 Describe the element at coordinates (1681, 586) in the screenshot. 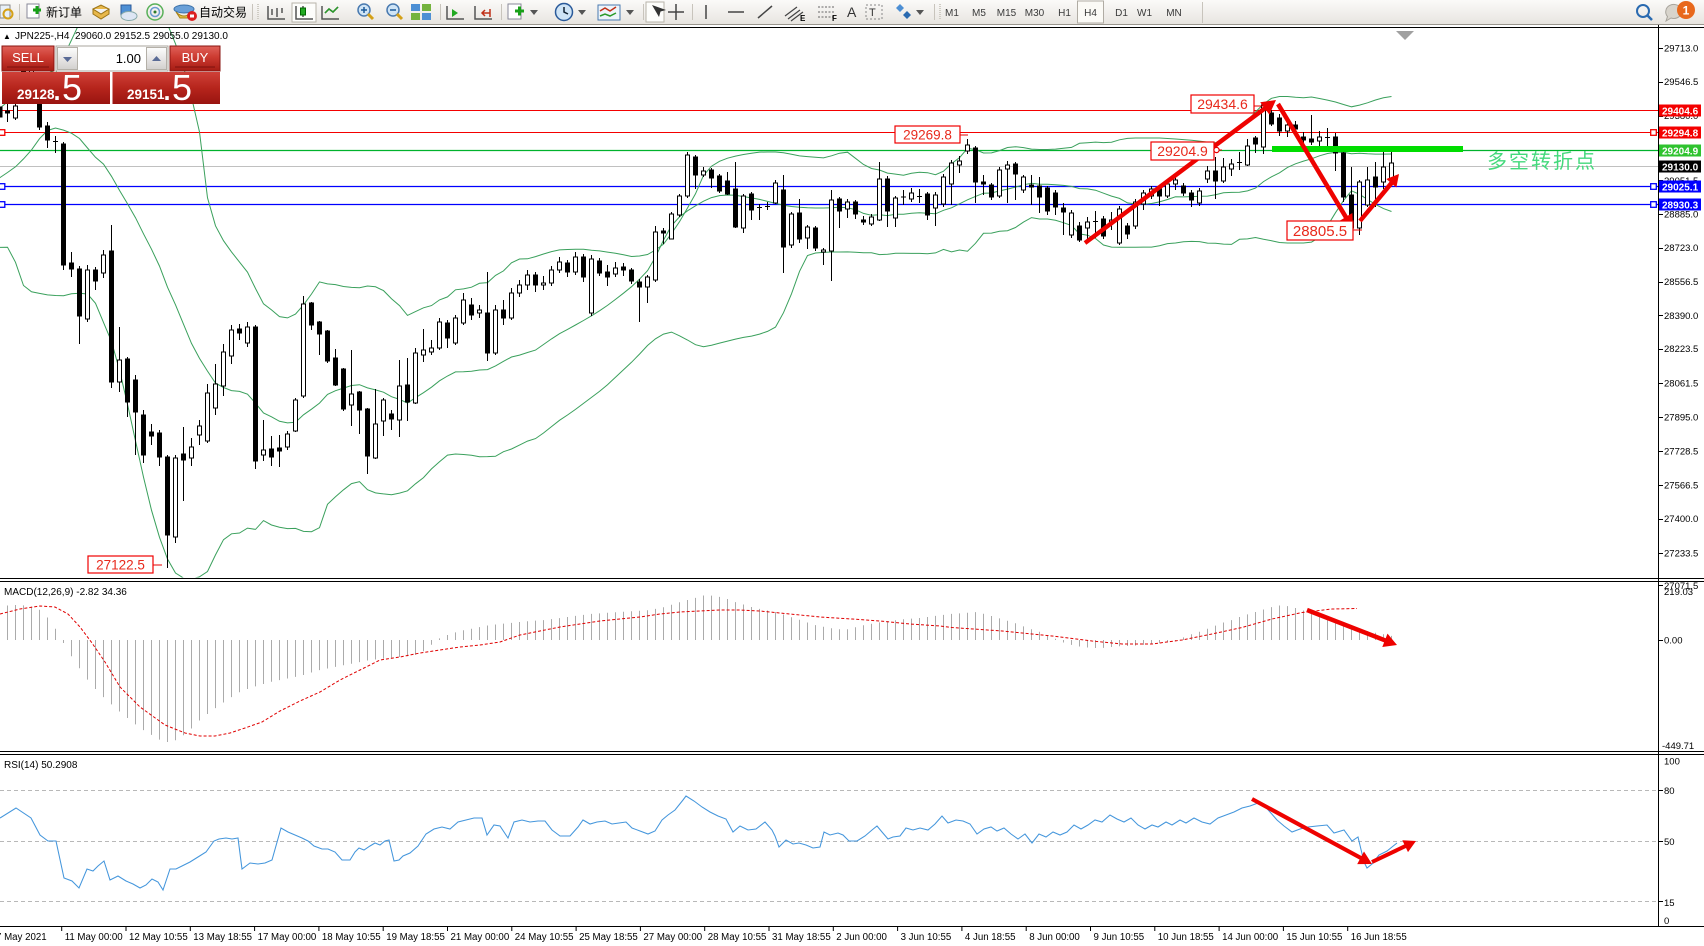

I see `svg-text: 27071.5` at that location.